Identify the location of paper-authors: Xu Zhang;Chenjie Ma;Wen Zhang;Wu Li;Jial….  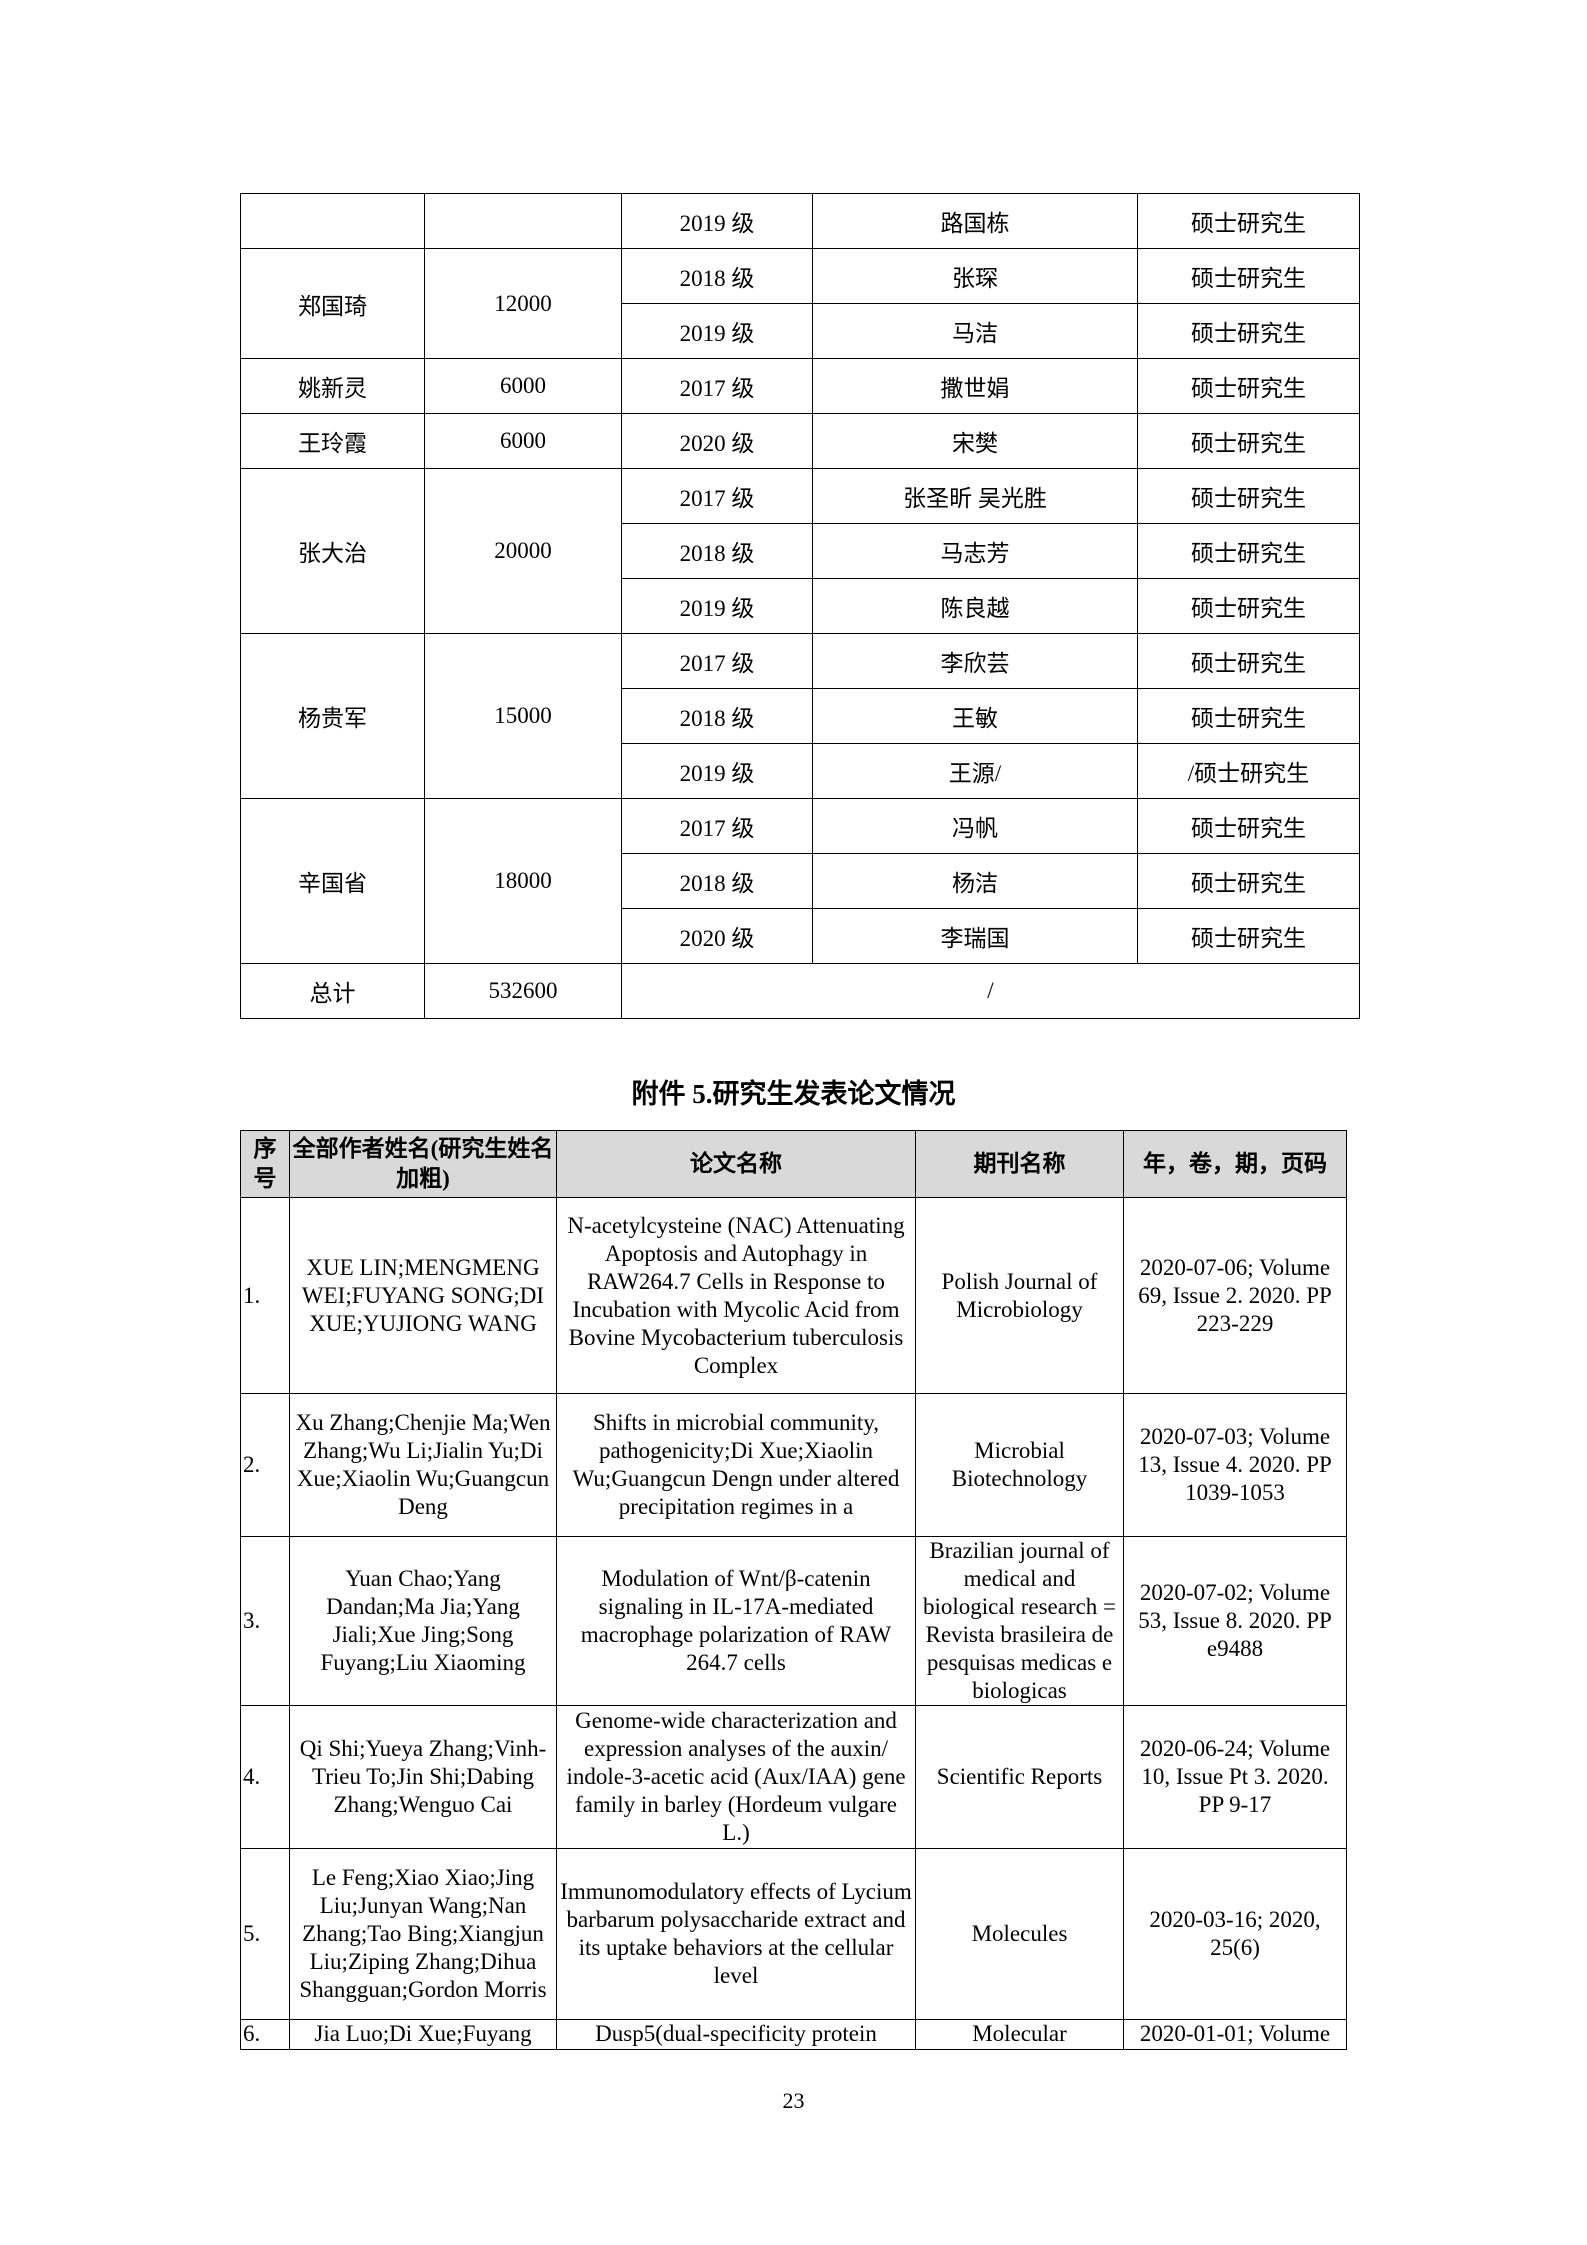
(423, 1465).